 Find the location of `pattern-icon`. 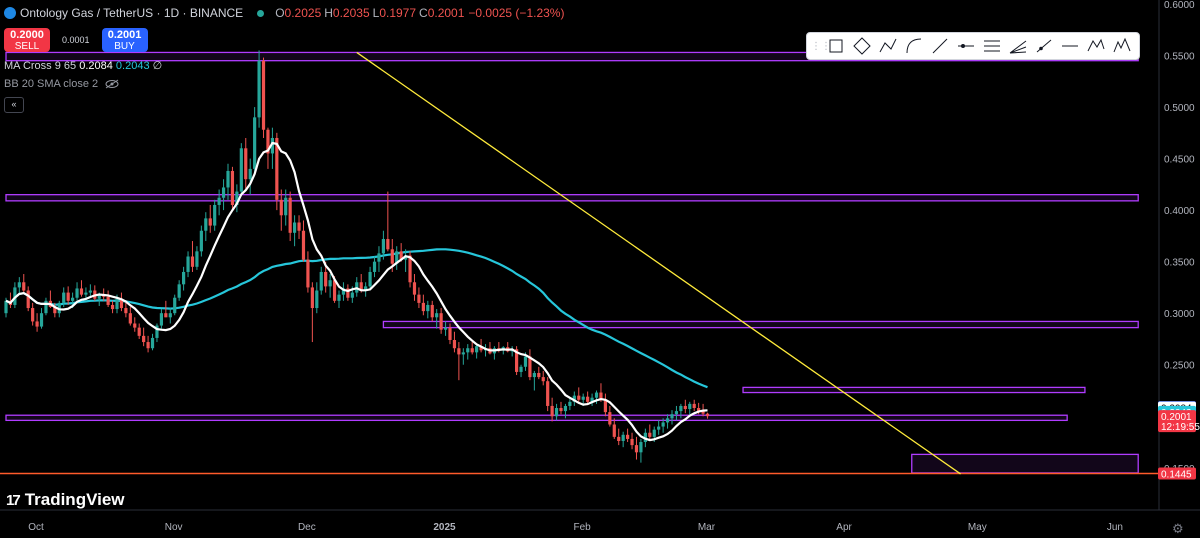

pattern-icon is located at coordinates (1096, 46).